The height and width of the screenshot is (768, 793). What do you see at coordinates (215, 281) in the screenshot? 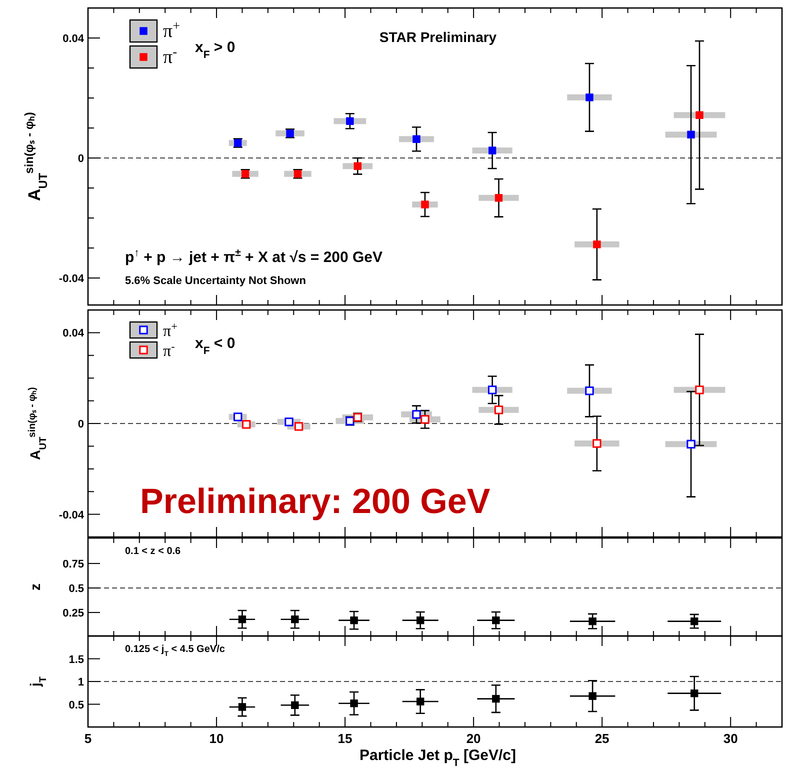
I see `annotation: 5.6% Scale Uncertainty Not Shown` at bounding box center [215, 281].